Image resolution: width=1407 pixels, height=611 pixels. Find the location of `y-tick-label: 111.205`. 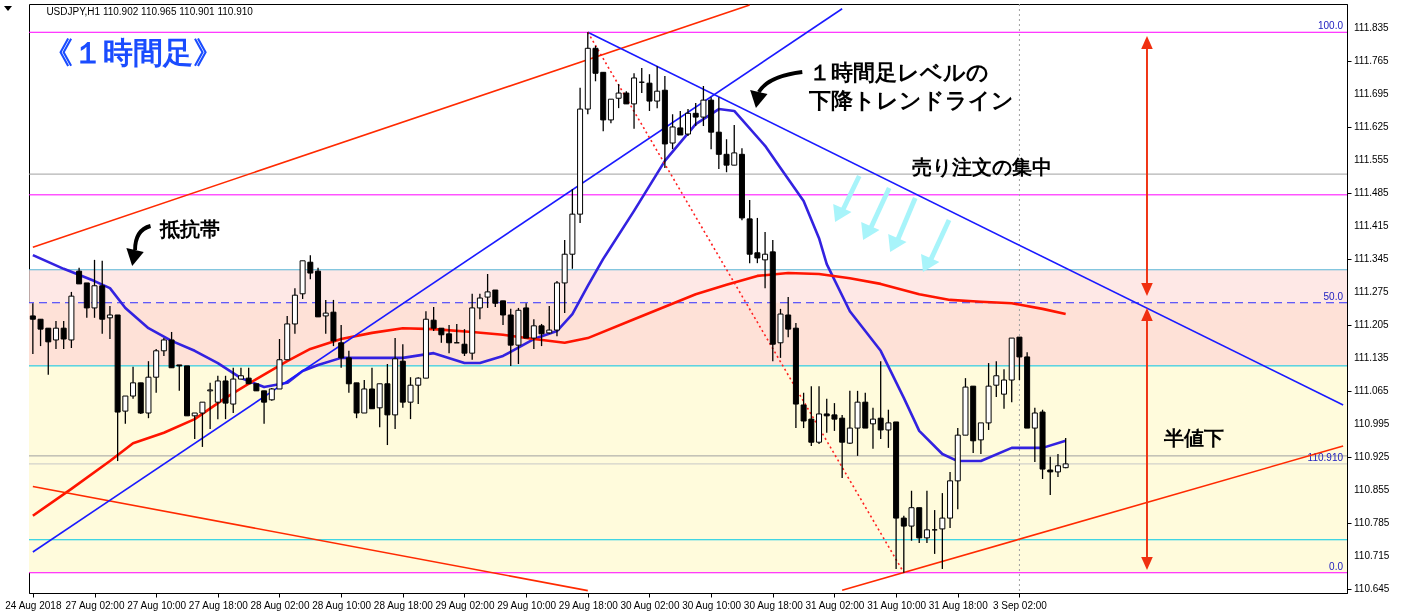

y-tick-label: 111.205 is located at coordinates (1372, 324).